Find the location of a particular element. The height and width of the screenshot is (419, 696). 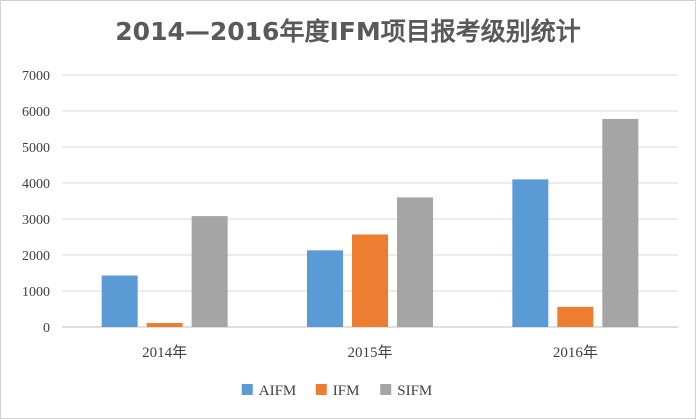

y-tick-label: 2000 is located at coordinates (36, 256).